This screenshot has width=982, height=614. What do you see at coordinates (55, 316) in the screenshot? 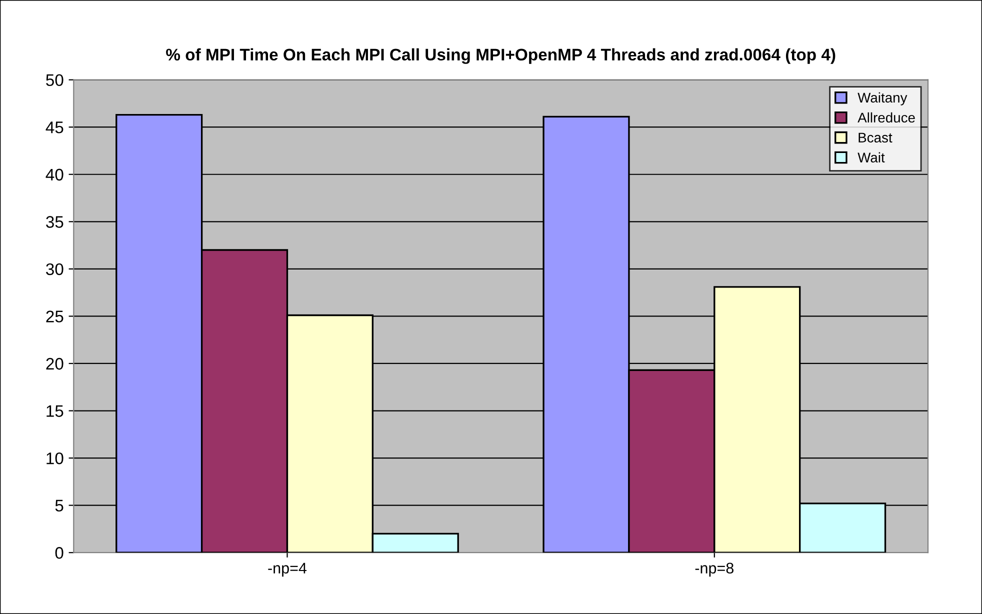
I see `y-tick-label: 25` at bounding box center [55, 316].